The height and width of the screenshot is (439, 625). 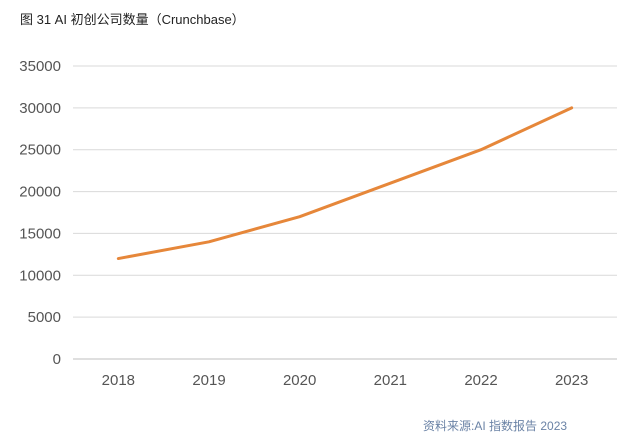 I want to click on y-tick-label: 0, so click(x=57, y=359).